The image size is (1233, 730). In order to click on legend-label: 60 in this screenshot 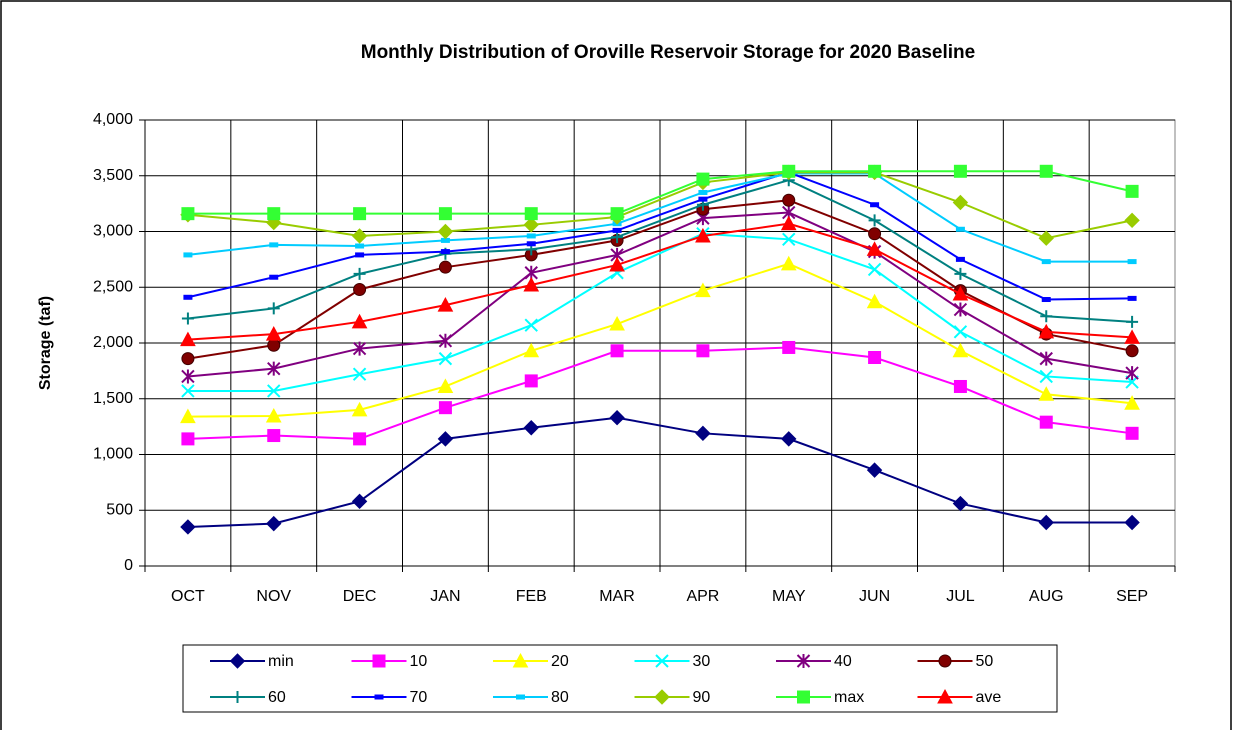, I will do `click(277, 697)`.